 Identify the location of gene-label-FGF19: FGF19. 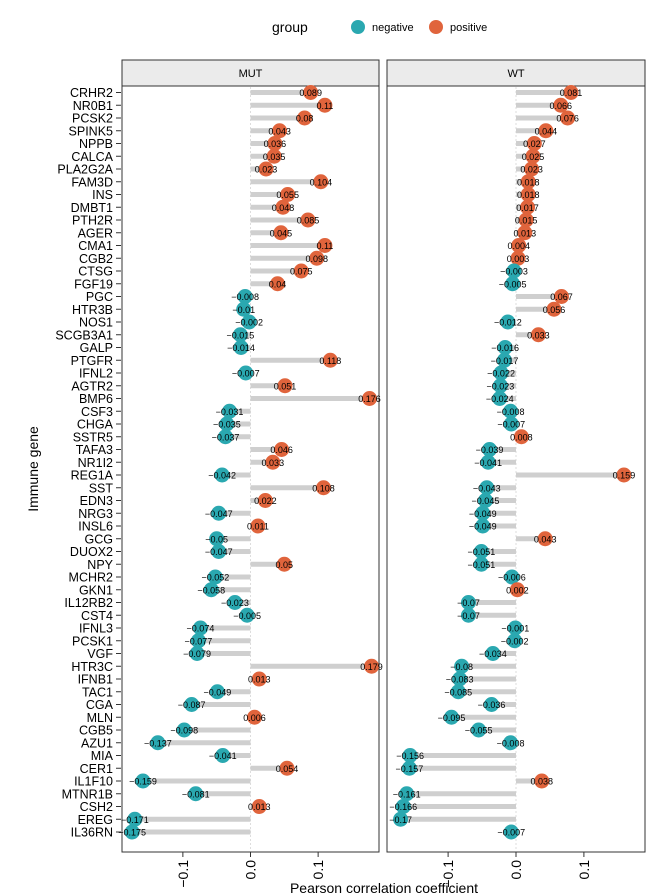
(93, 284).